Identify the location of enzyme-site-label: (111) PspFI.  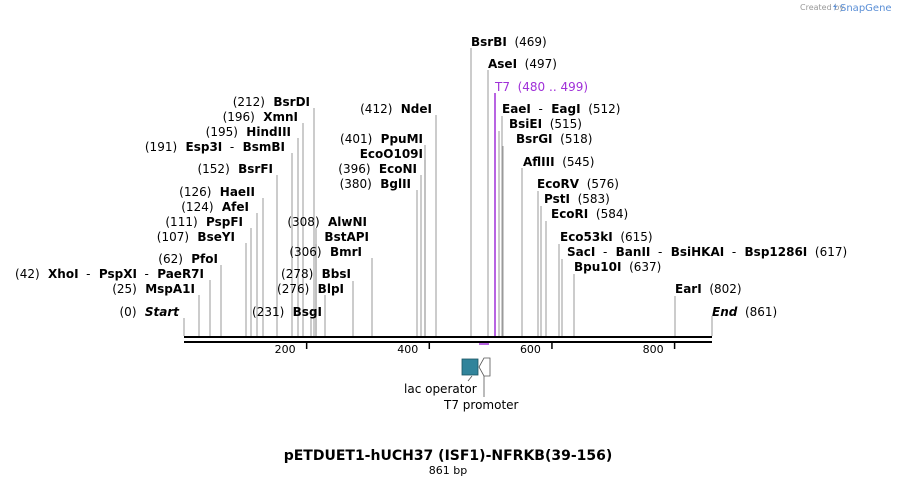
(204, 222).